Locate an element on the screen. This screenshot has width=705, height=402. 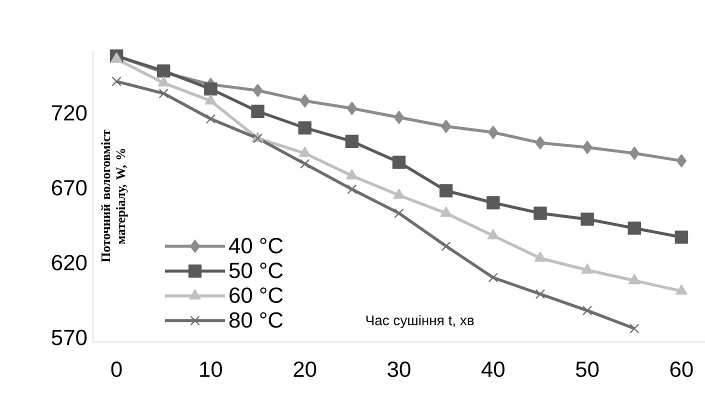
legend-label: 40 °C is located at coordinates (256, 246).